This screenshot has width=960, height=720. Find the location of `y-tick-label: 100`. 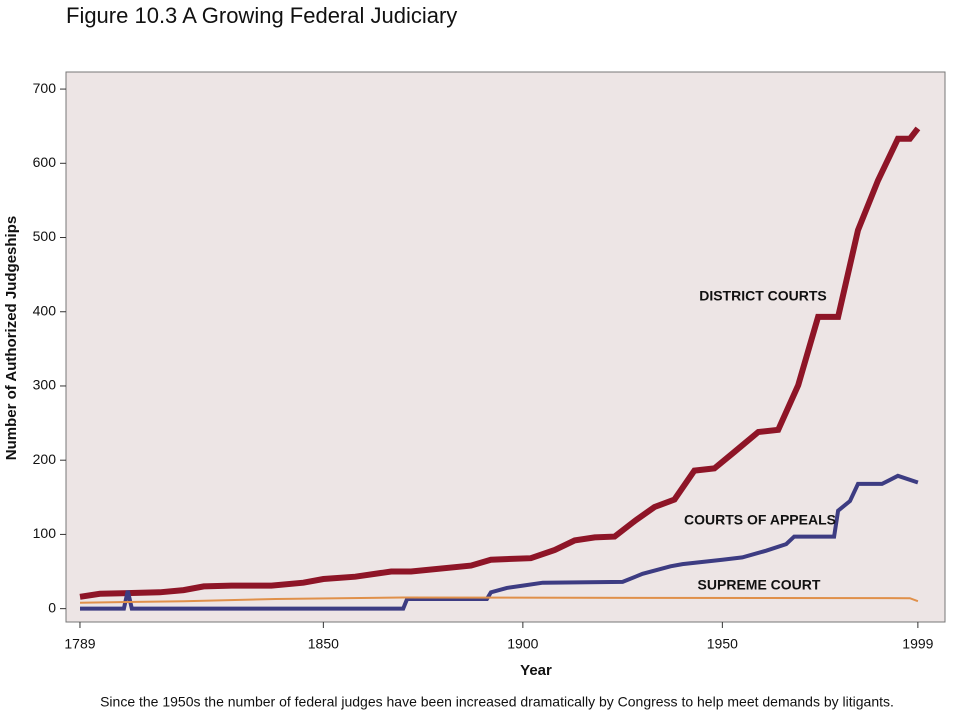

y-tick-label: 100 is located at coordinates (45, 533).